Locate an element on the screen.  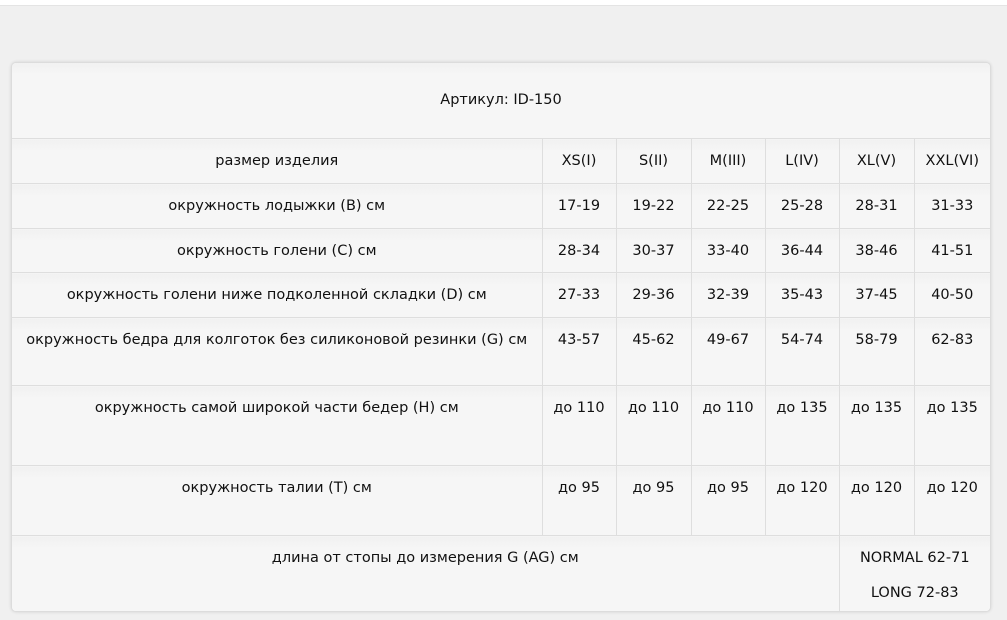
cell: 36-44 is located at coordinates (802, 250).